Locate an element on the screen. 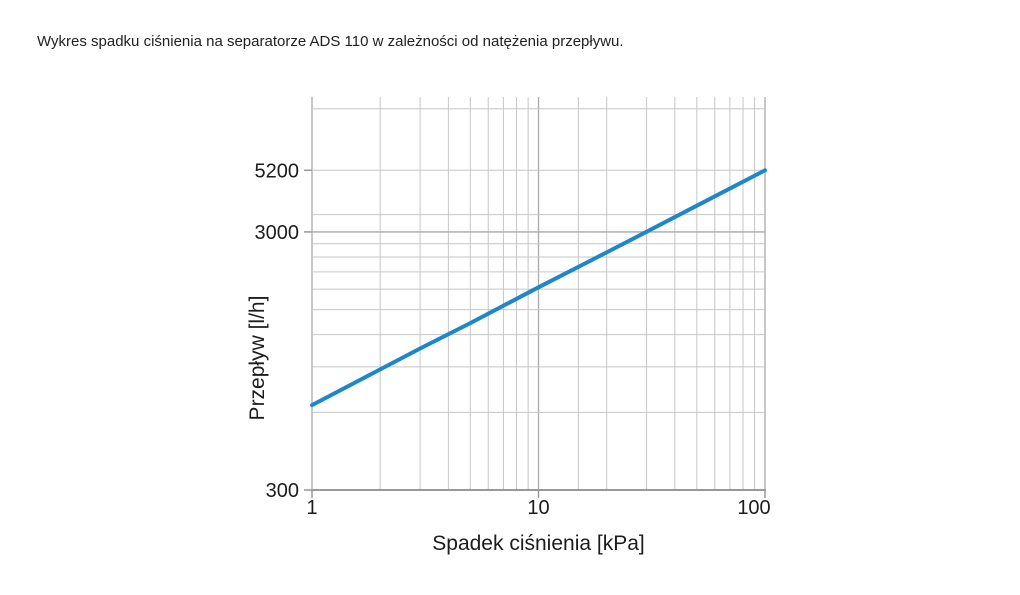  x-axis-title: Spadek ciśnienia [kPa] is located at coordinates (538, 543).